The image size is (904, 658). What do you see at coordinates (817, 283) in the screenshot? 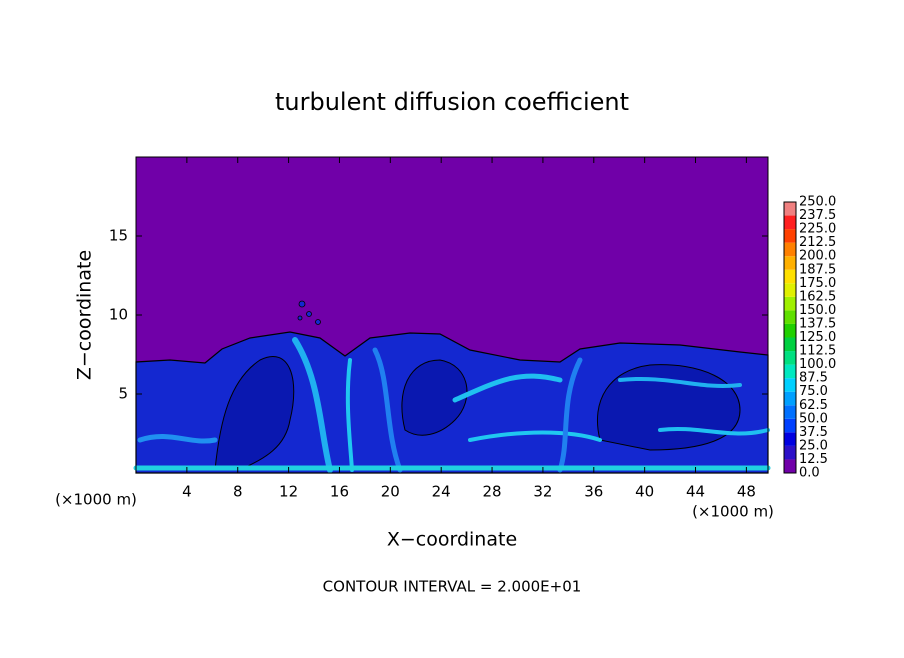
I see `colorbar-label: 175.0` at bounding box center [817, 283].